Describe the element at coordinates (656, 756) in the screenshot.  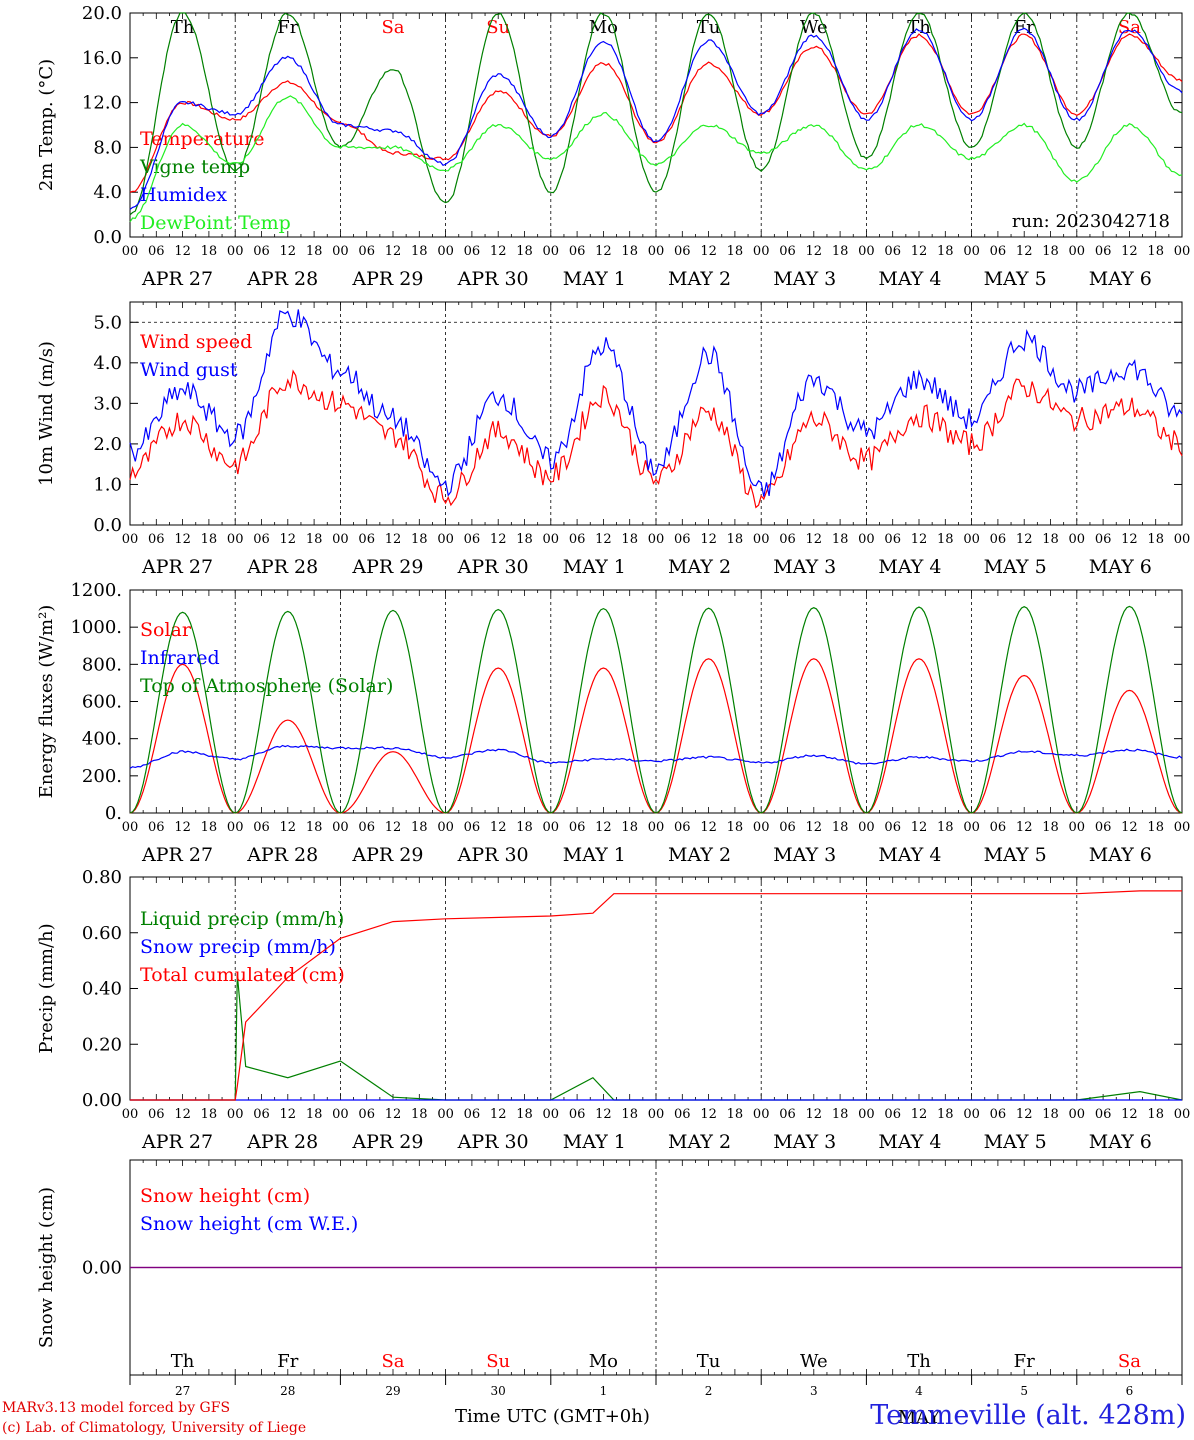
I see `series-line-blue` at that location.